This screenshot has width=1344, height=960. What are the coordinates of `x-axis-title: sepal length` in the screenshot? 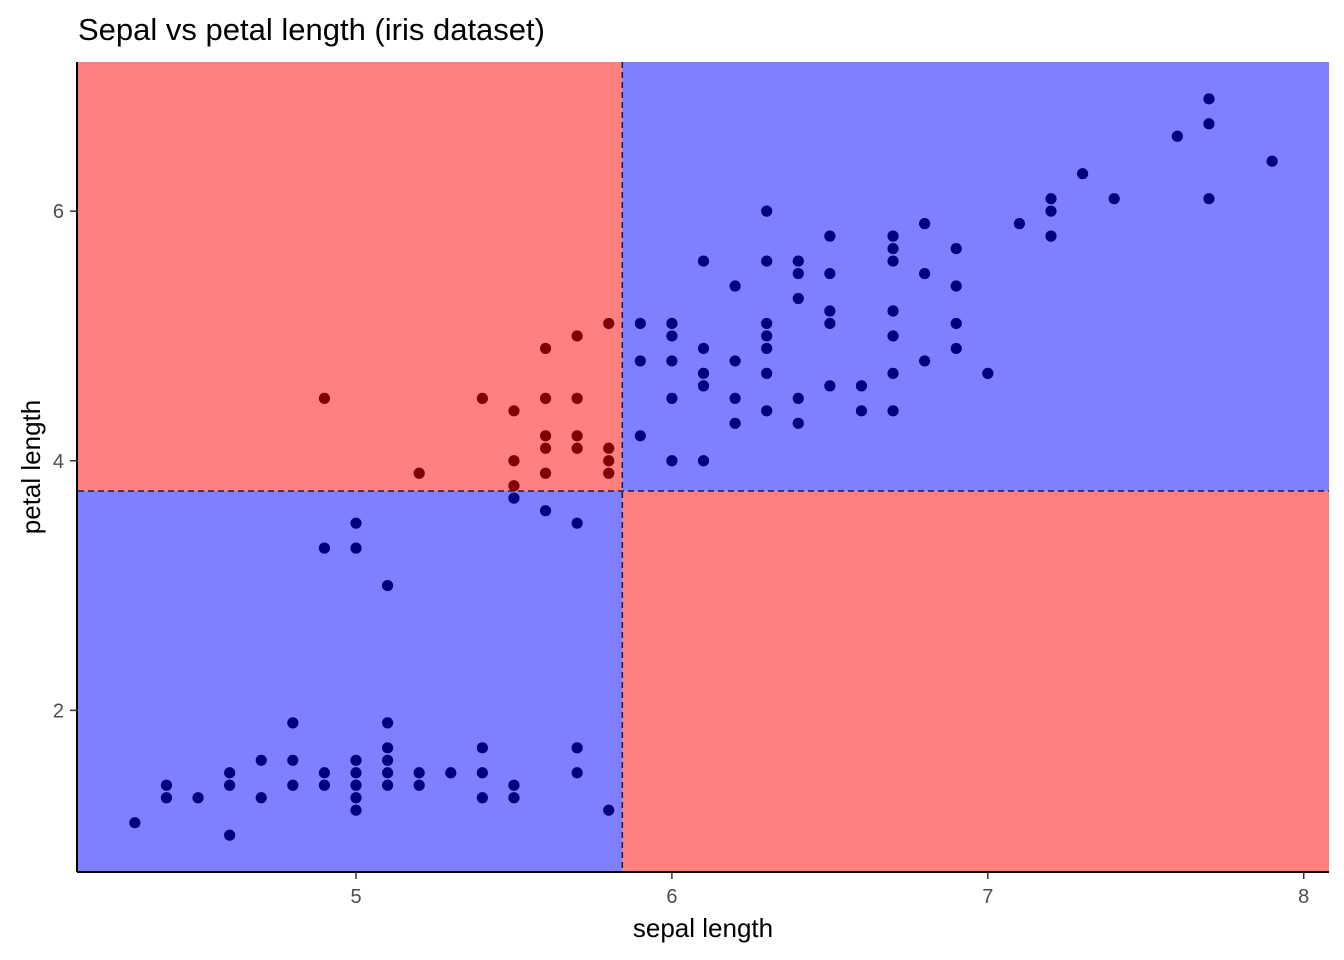 It's located at (703, 928).